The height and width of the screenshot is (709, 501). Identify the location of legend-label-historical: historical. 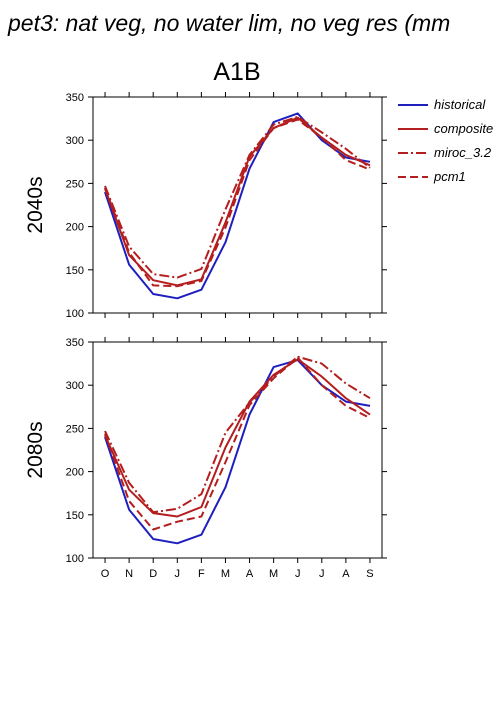
(460, 104).